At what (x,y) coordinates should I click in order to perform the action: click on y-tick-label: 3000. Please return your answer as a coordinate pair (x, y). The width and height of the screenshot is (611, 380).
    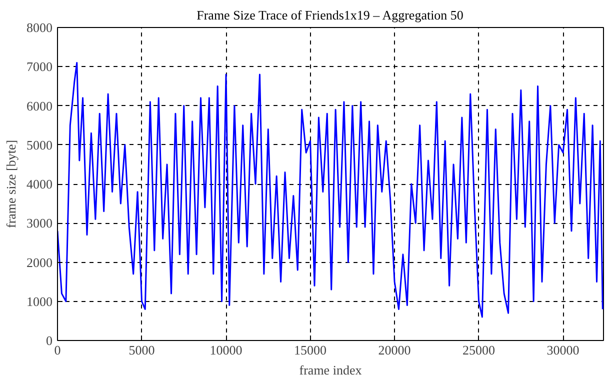
    Looking at the image, I should click on (39, 223).